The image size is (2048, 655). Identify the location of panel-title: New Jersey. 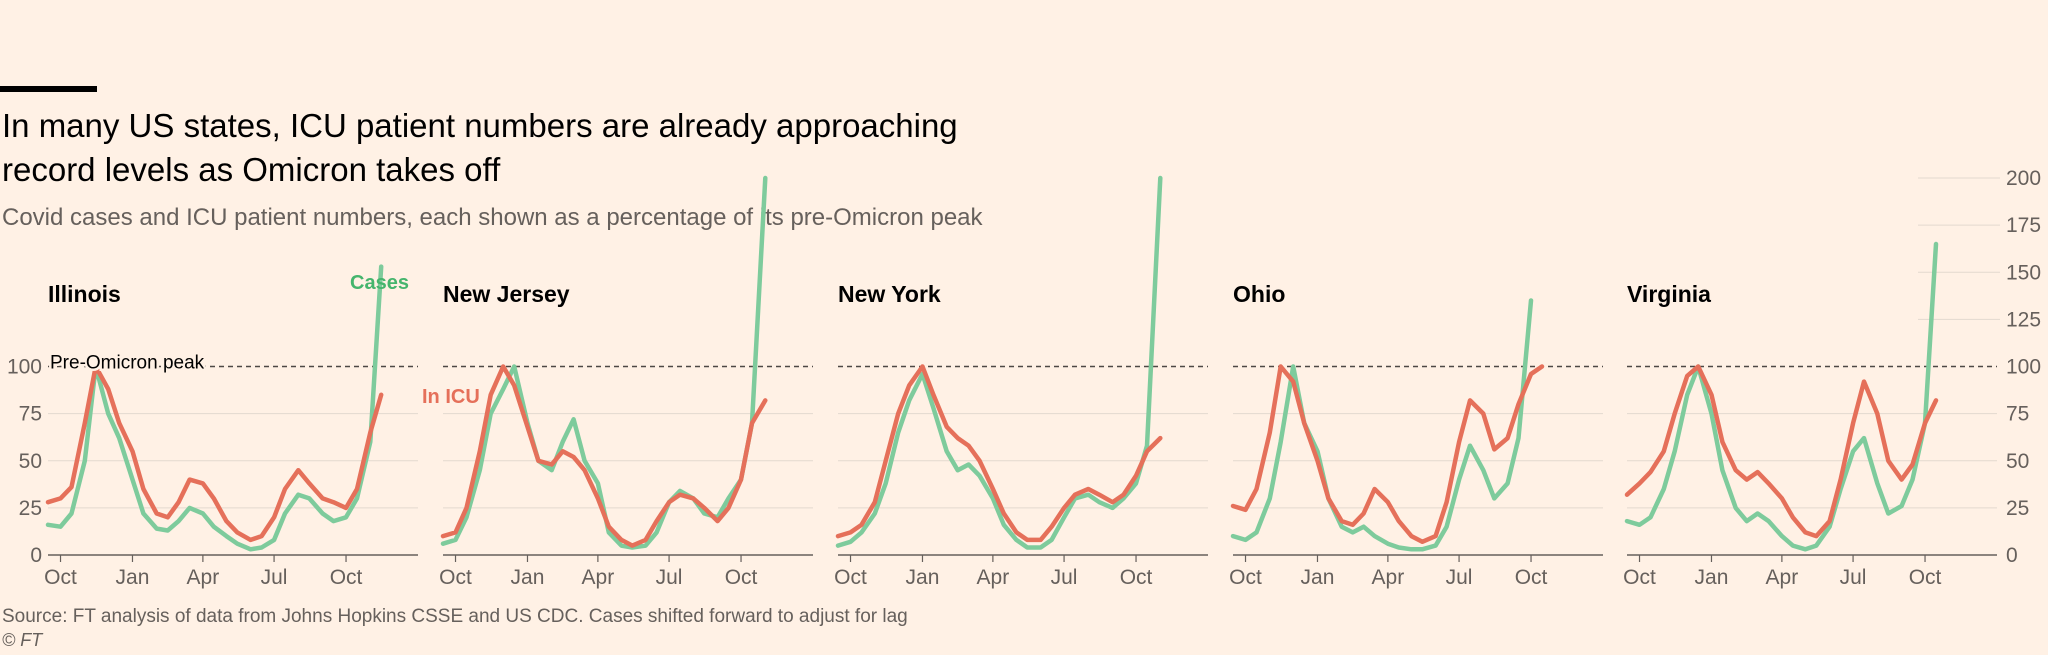
(506, 294).